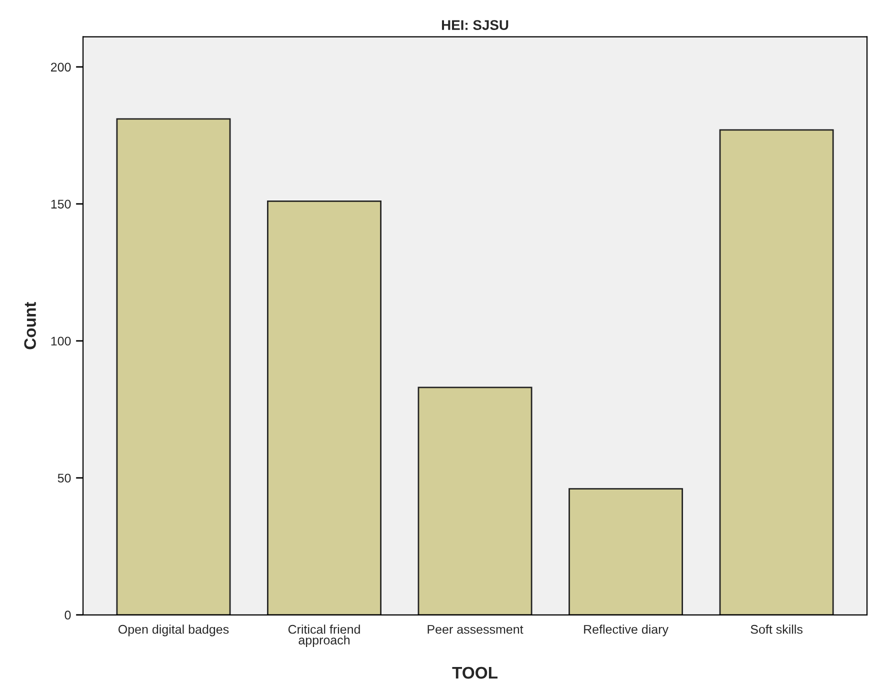  I want to click on y-tick-label: 50, so click(64, 478).